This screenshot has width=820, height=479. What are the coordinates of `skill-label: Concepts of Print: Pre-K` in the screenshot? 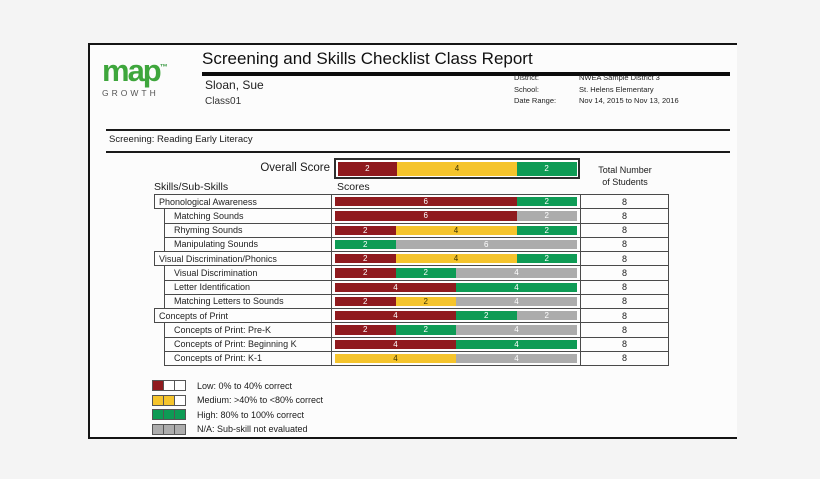 It's located at (248, 330).